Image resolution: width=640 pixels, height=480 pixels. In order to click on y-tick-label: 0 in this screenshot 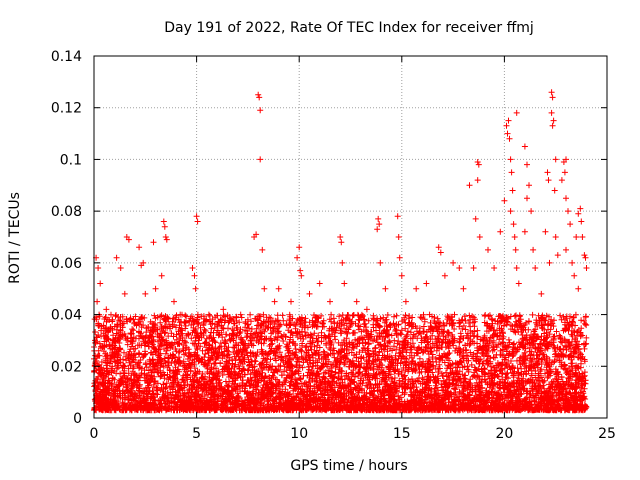, I will do `click(77, 419)`.